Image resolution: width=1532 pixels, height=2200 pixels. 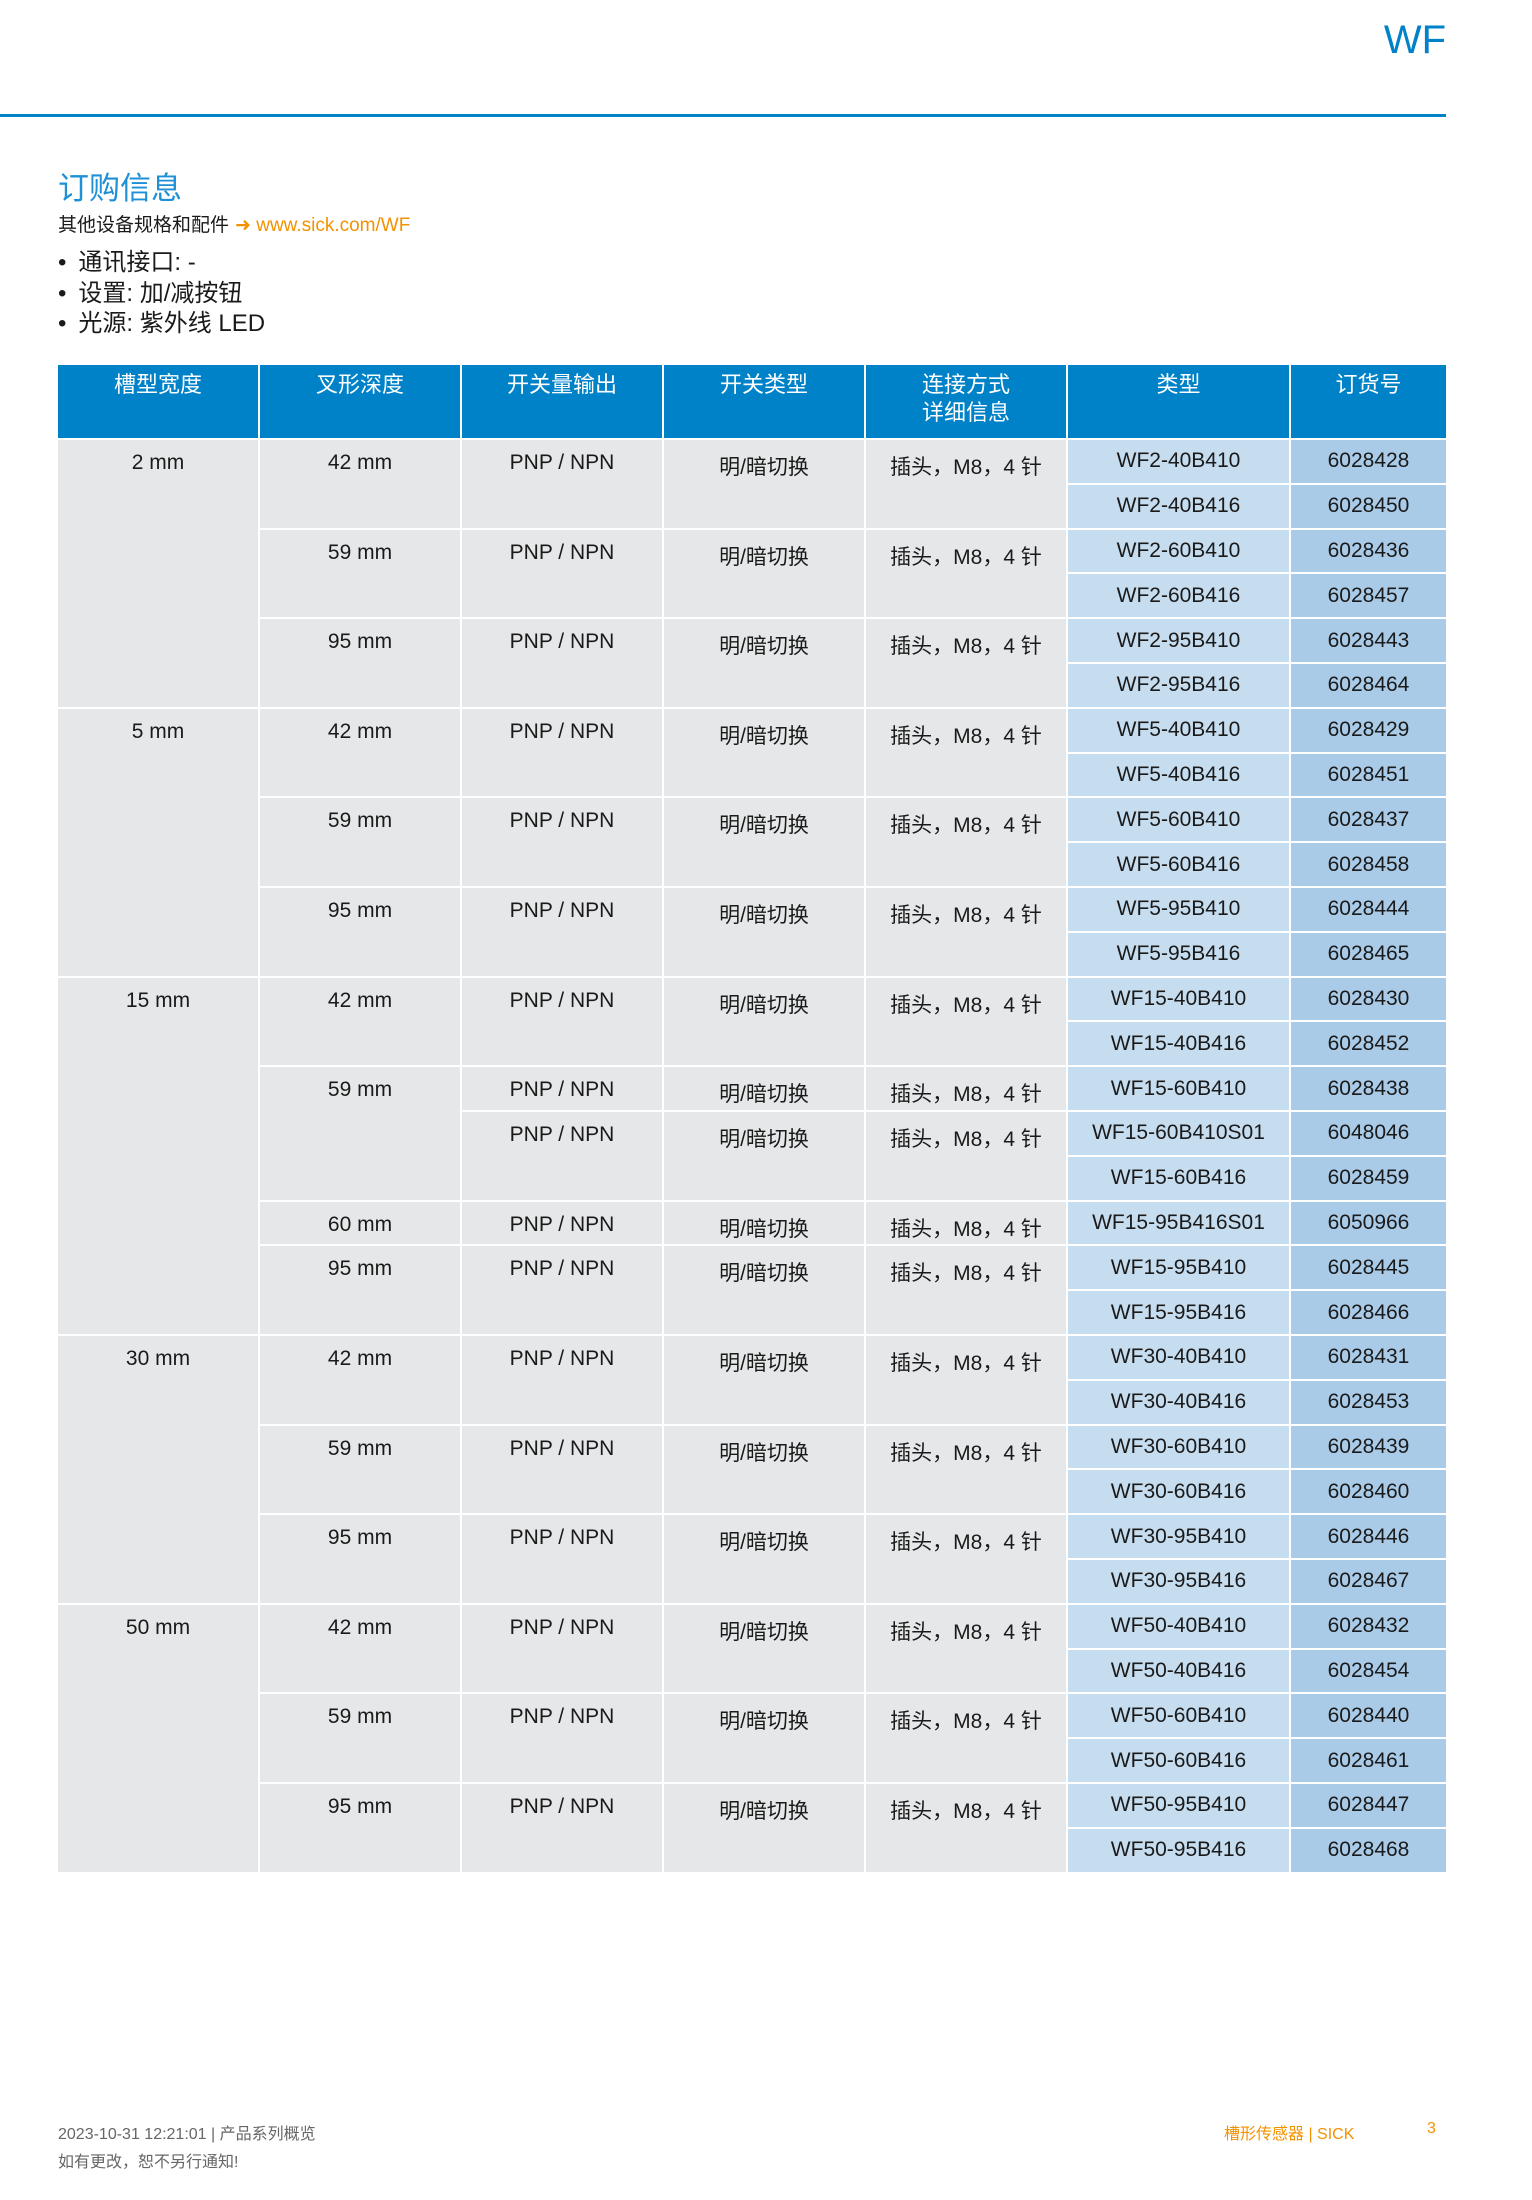 What do you see at coordinates (144, 225) in the screenshot?
I see `subtitle-text: 其他设备规格和配件` at bounding box center [144, 225].